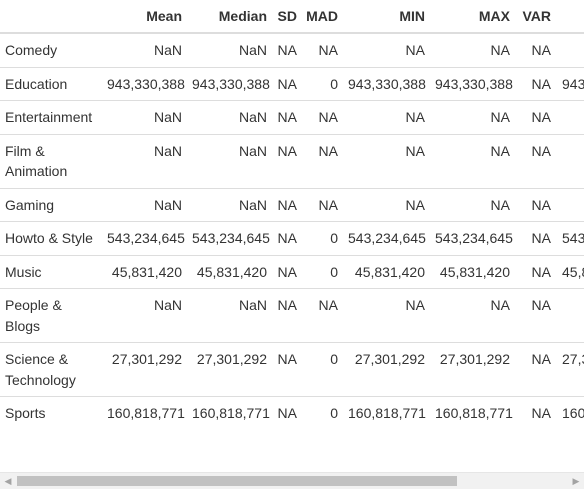  What do you see at coordinates (570, 271) in the screenshot?
I see `cell-extra: 45,8` at bounding box center [570, 271].